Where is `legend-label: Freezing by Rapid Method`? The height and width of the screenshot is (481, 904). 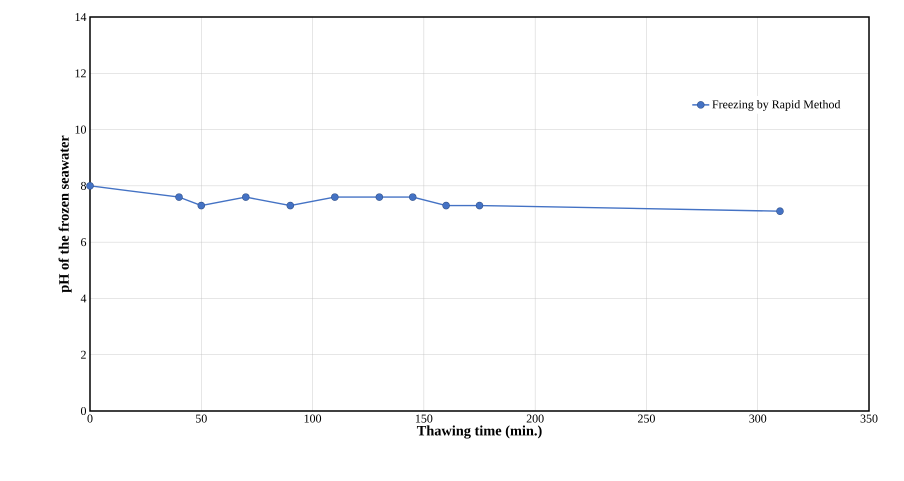 legend-label: Freezing by Rapid Method is located at coordinates (776, 105).